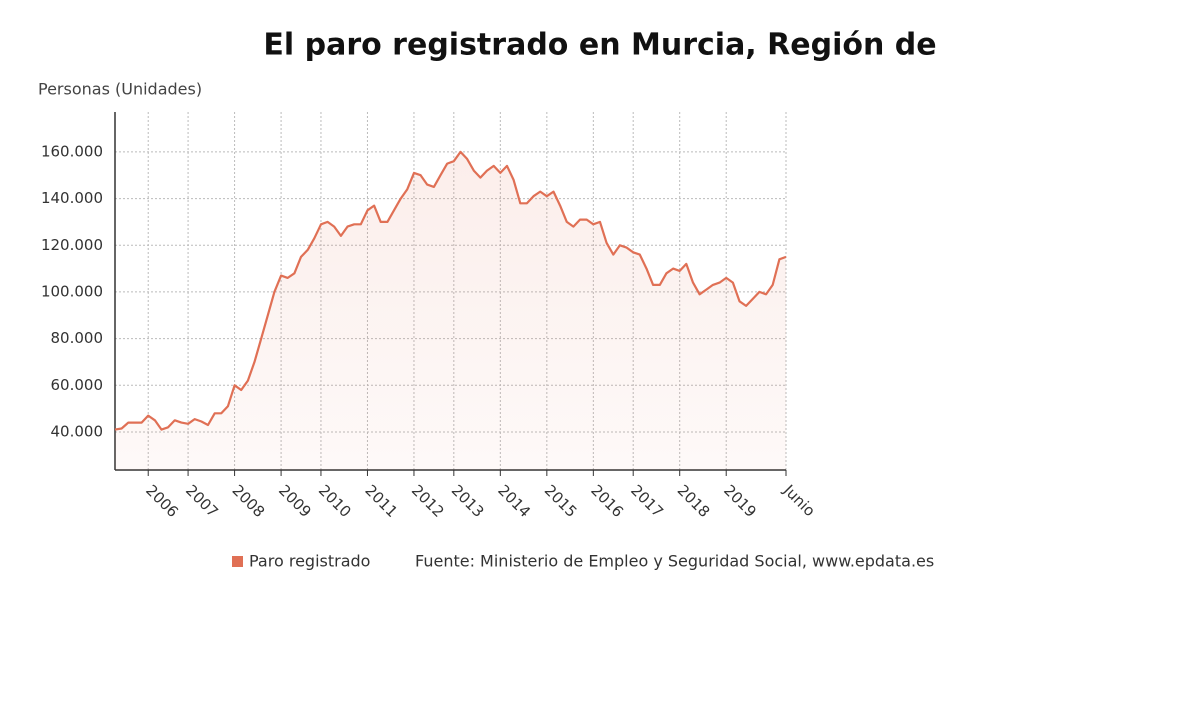 This screenshot has width=1200, height=705. I want to click on x-tick-label: 2007, so click(202, 501).